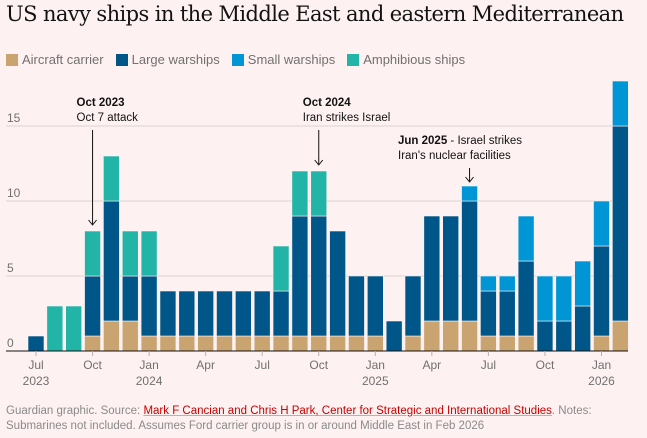 The width and height of the screenshot is (647, 438). I want to click on x-tick-year-label: 2026, so click(601, 381).